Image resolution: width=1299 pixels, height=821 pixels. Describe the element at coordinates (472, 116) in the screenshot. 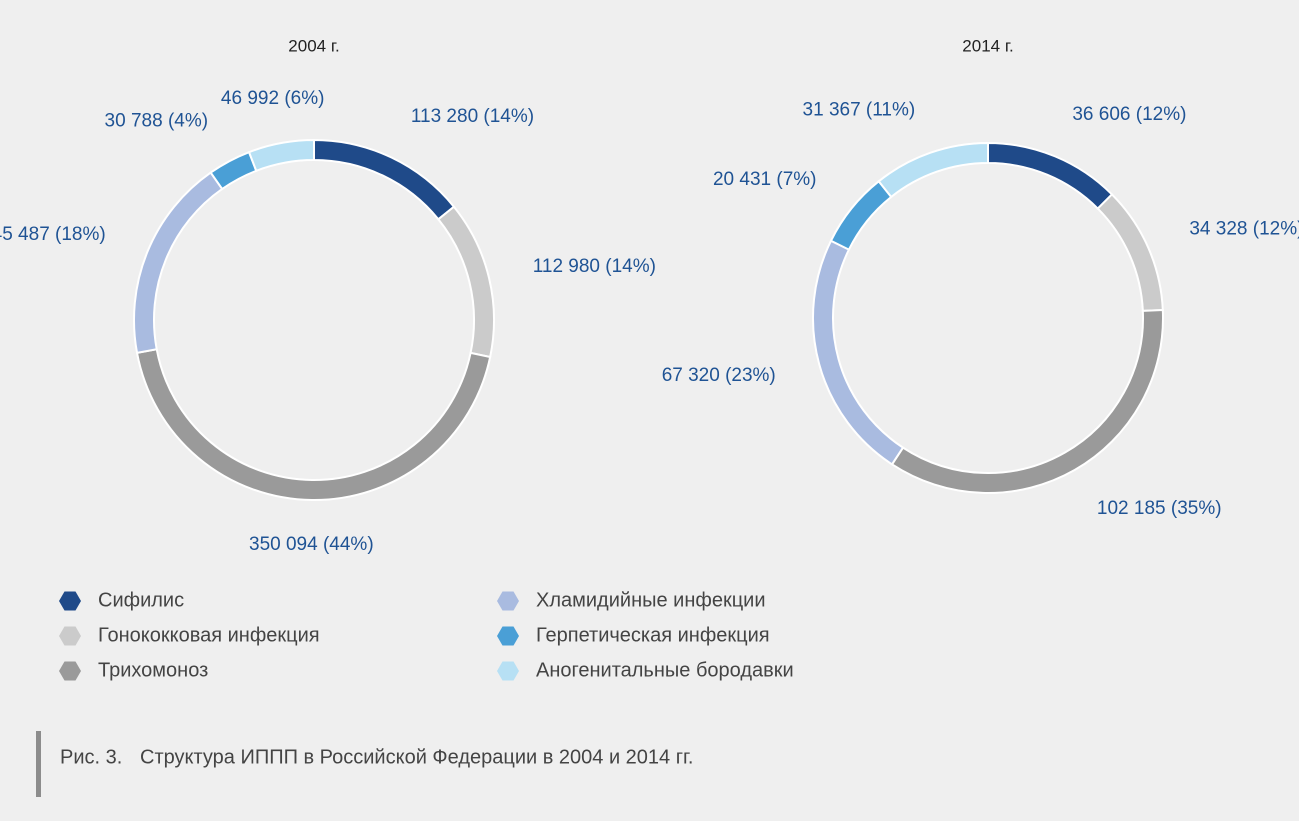

I see `data-label: 113 280 (14%)` at that location.